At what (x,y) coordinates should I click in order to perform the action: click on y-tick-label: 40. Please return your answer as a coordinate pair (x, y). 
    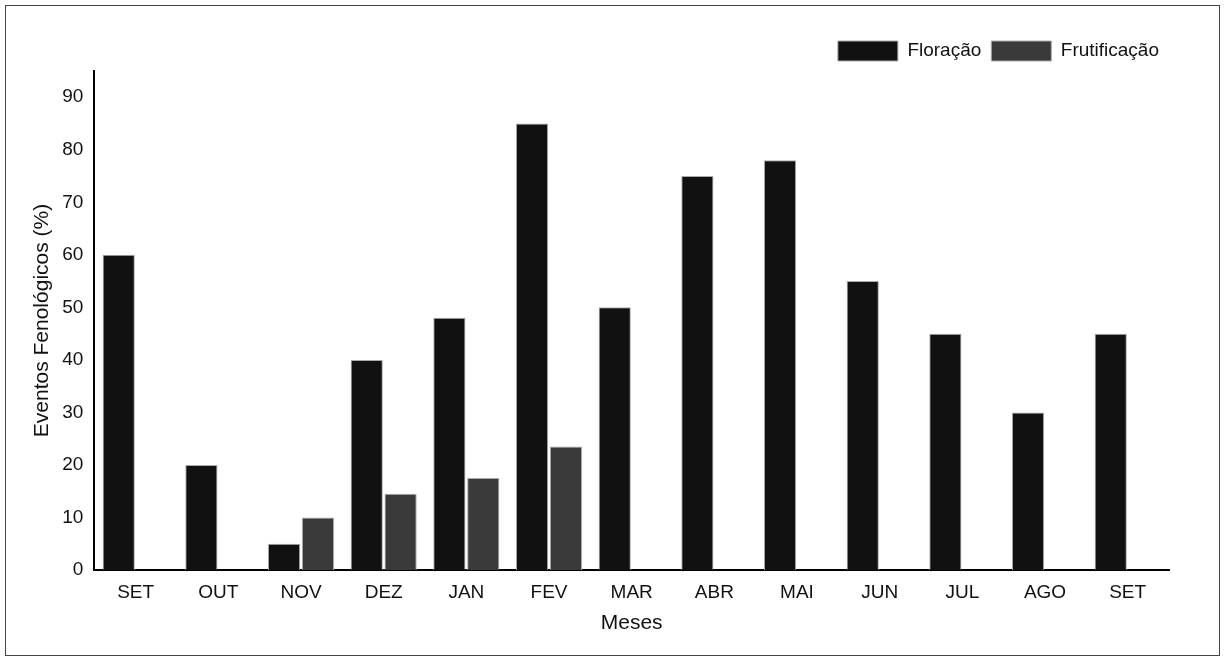
    Looking at the image, I should click on (73, 359).